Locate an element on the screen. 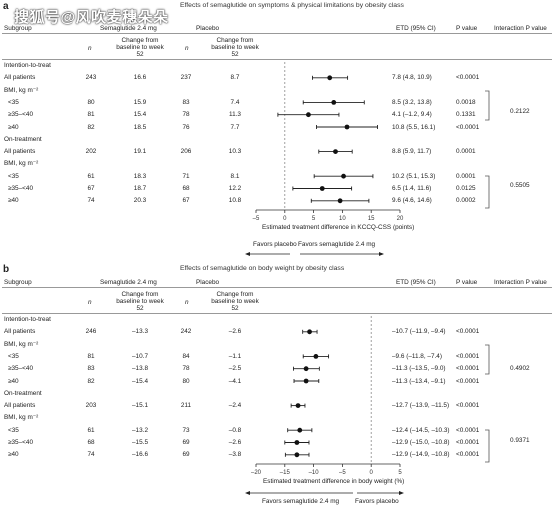  cell-c1: 20.3 is located at coordinates (140, 201).